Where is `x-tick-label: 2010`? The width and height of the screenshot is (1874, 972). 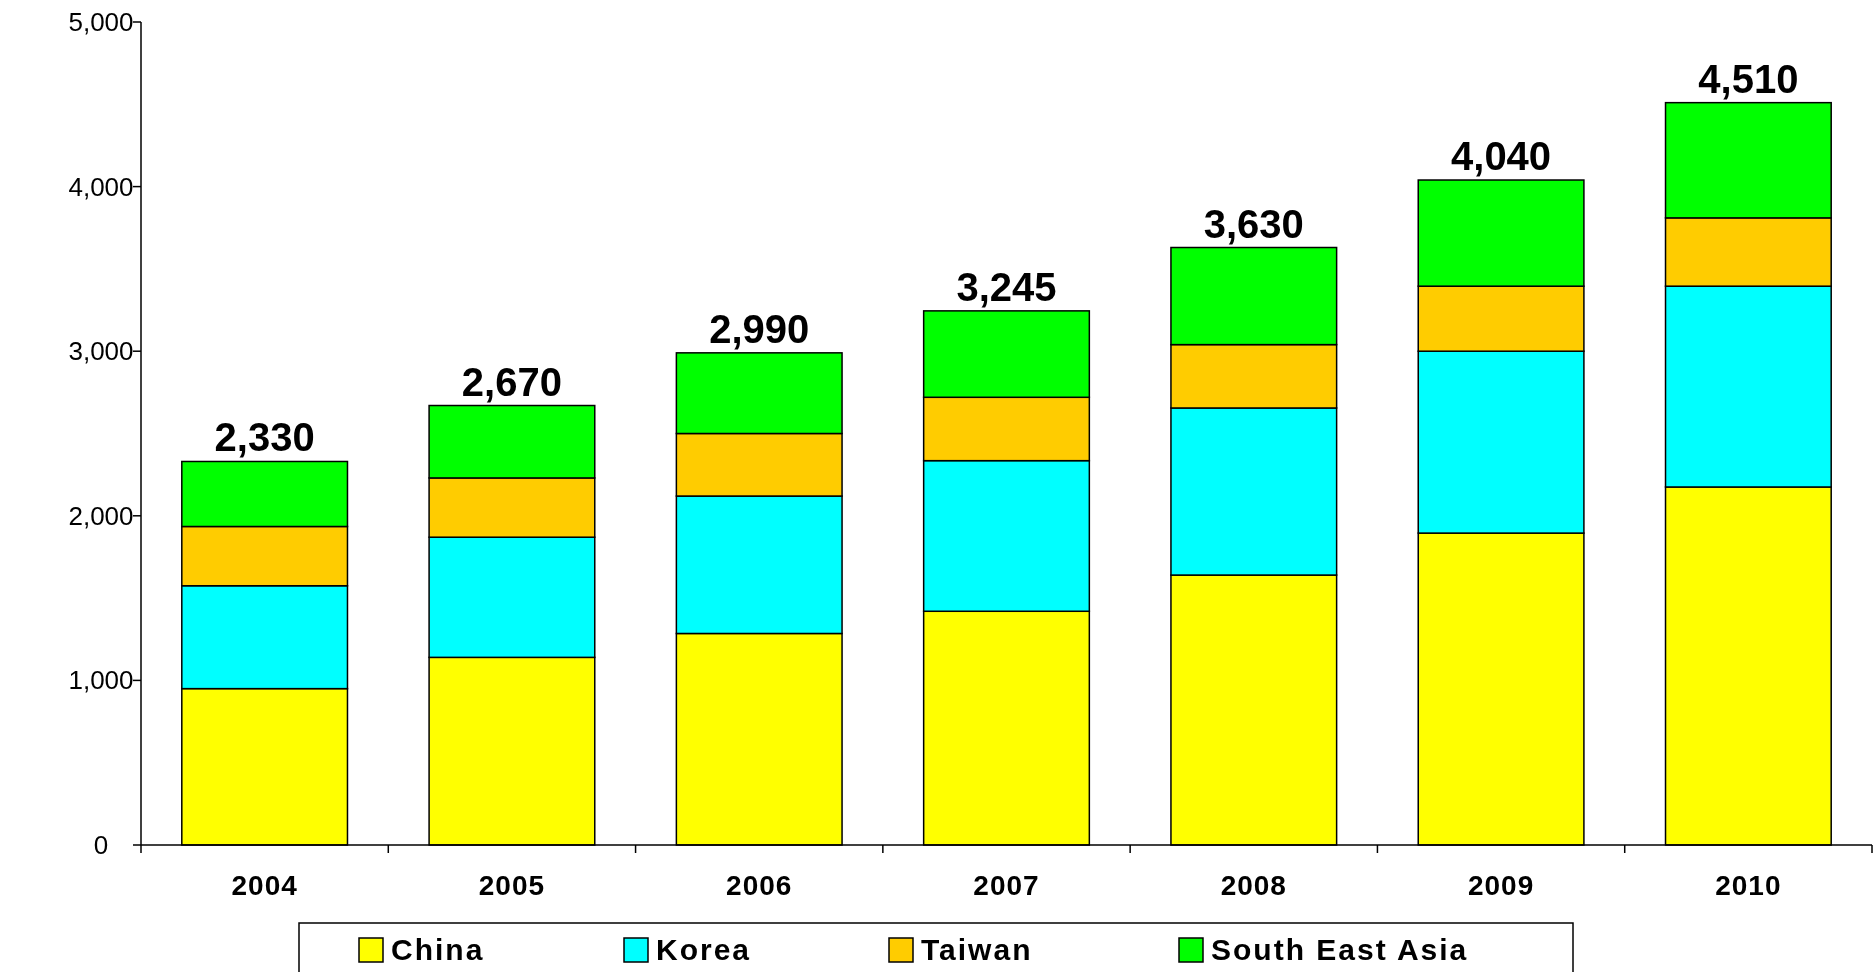 x-tick-label: 2010 is located at coordinates (1748, 885).